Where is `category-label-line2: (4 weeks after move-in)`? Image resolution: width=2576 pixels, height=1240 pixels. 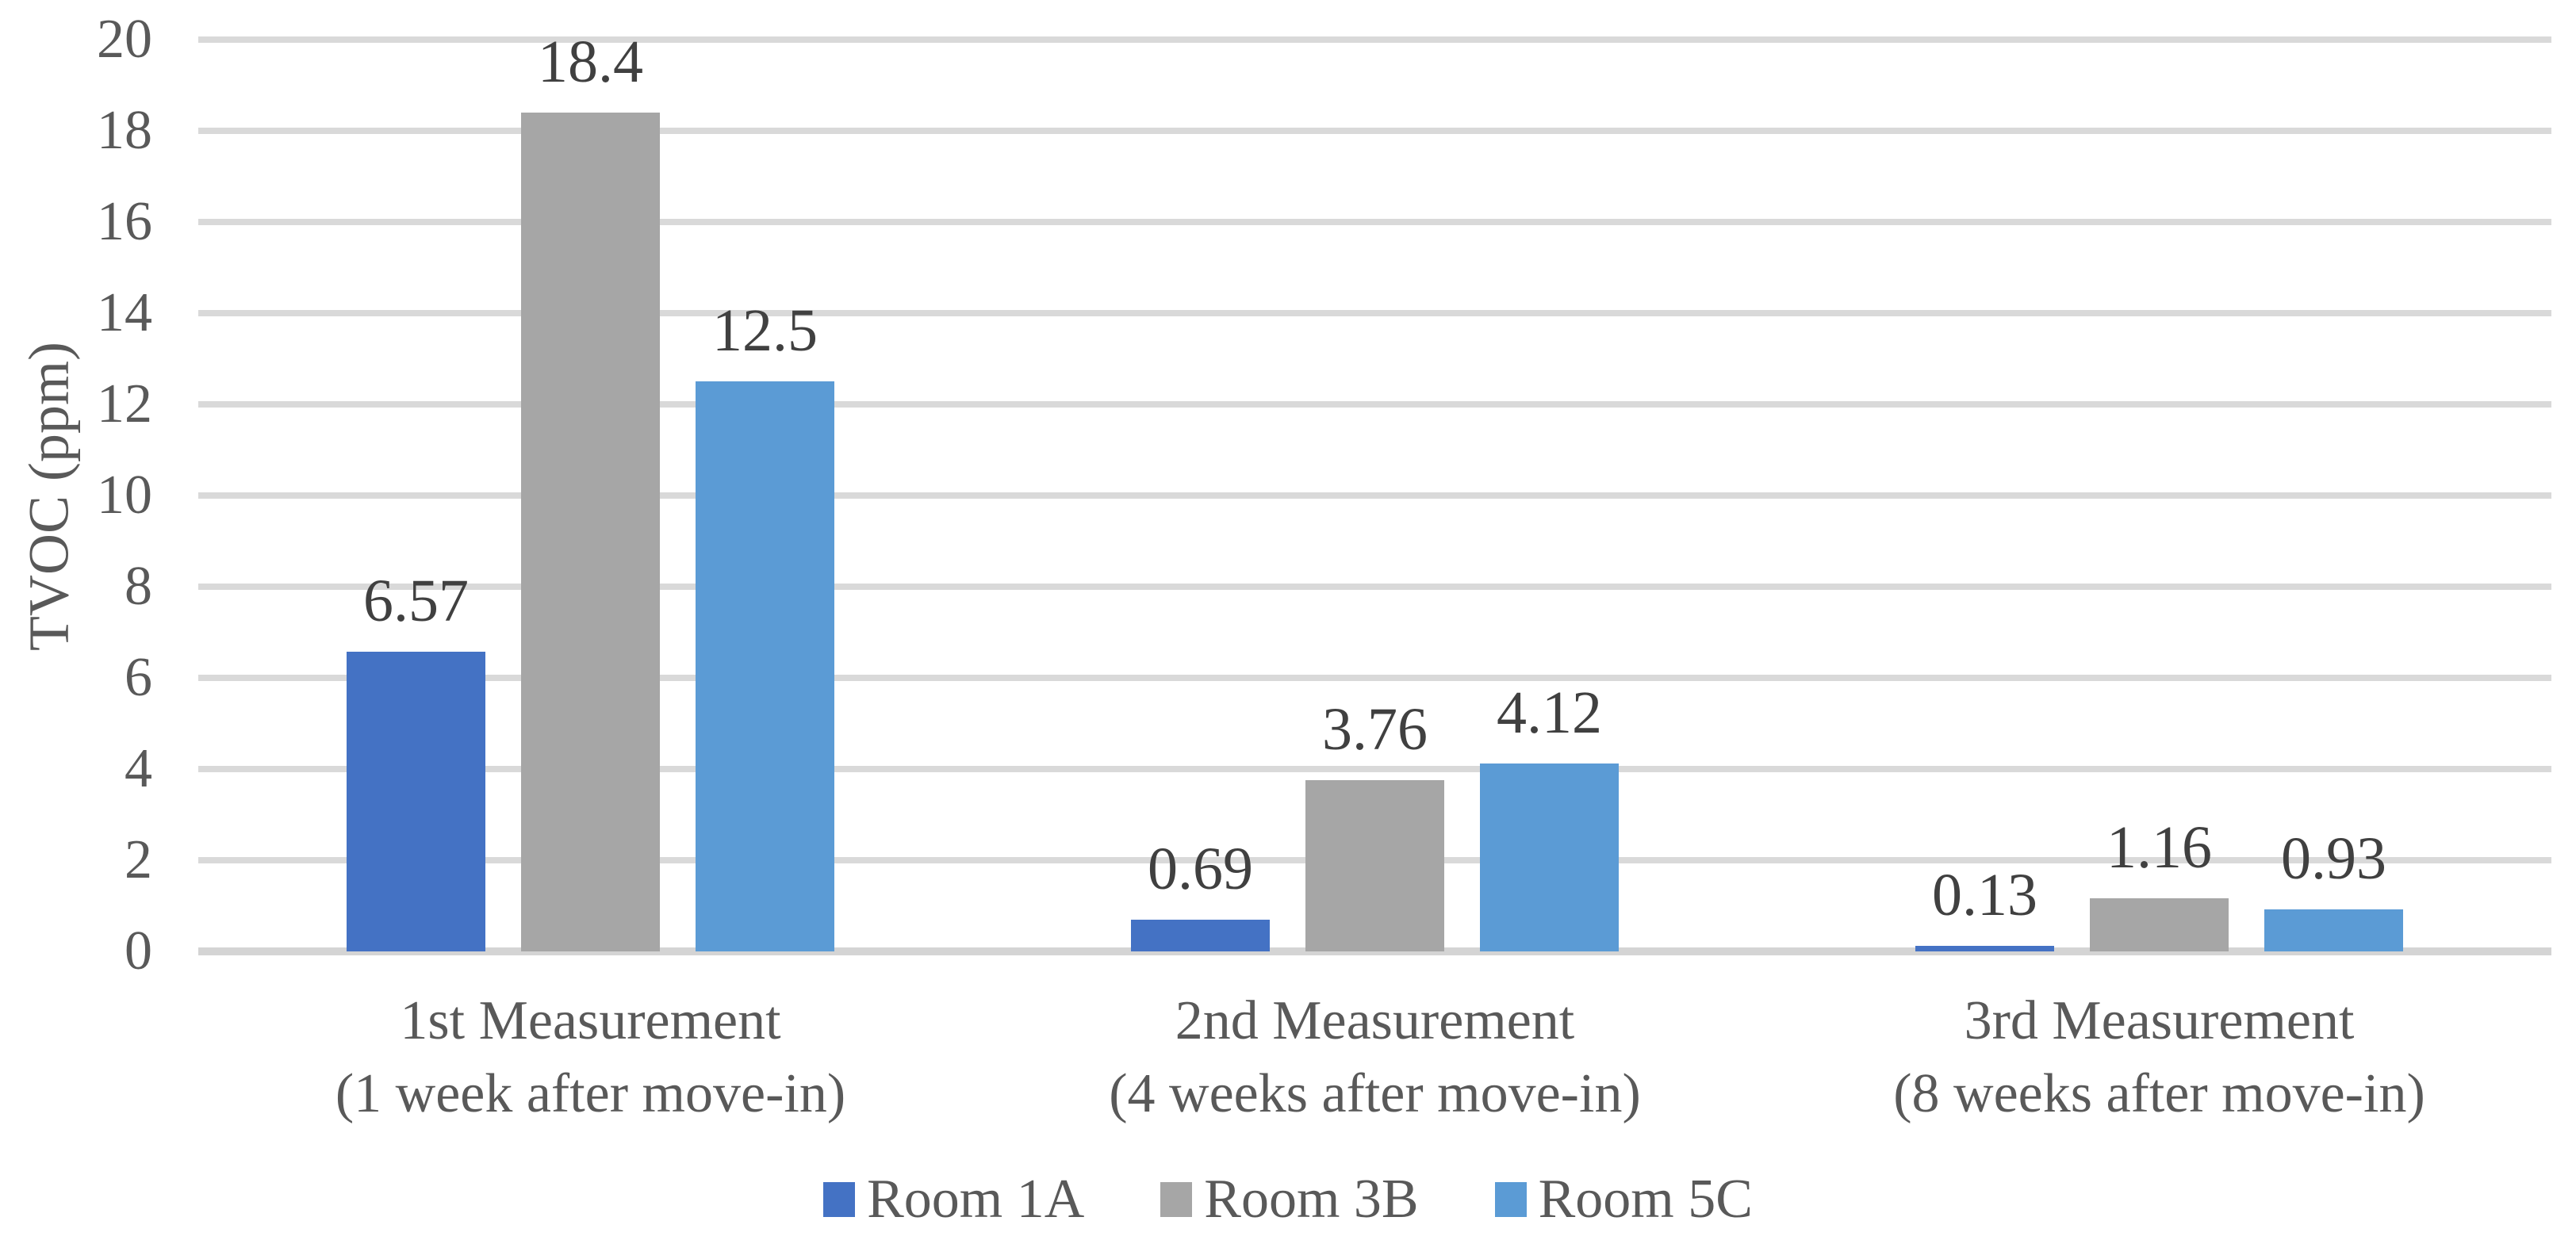 category-label-line2: (4 weeks after move-in) is located at coordinates (1375, 1093).